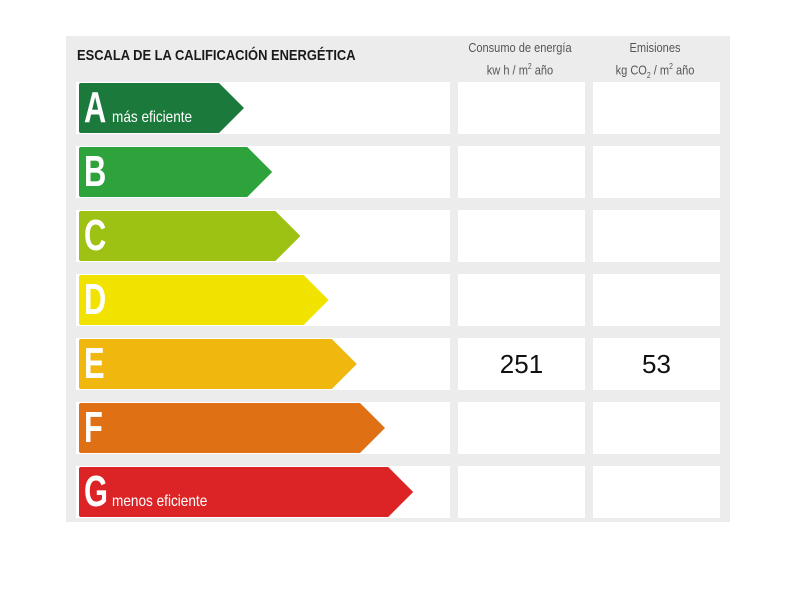 The width and height of the screenshot is (800, 600). What do you see at coordinates (232, 428) in the screenshot?
I see `rating-arrow-f` at bounding box center [232, 428].